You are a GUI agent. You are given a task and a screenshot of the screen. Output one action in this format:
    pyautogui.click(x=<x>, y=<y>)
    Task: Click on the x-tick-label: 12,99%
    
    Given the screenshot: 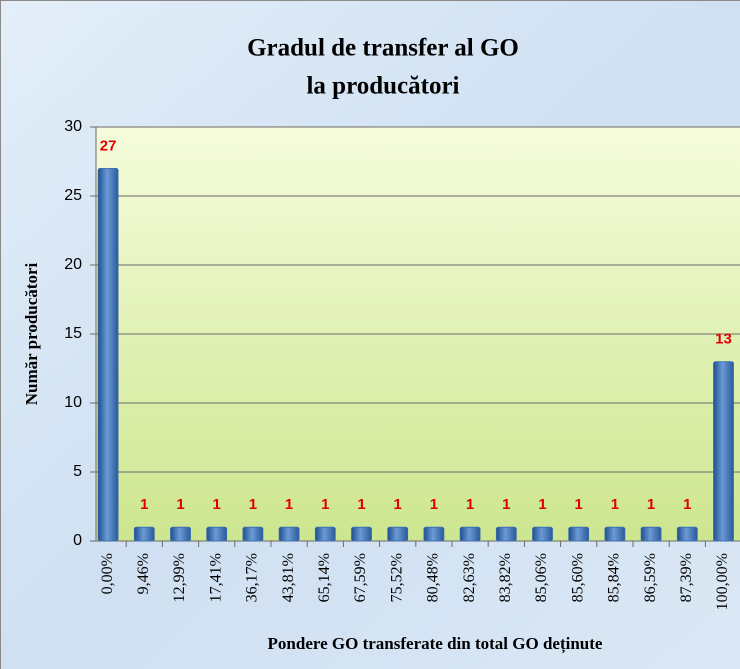 What is the action you would take?
    pyautogui.click(x=179, y=577)
    